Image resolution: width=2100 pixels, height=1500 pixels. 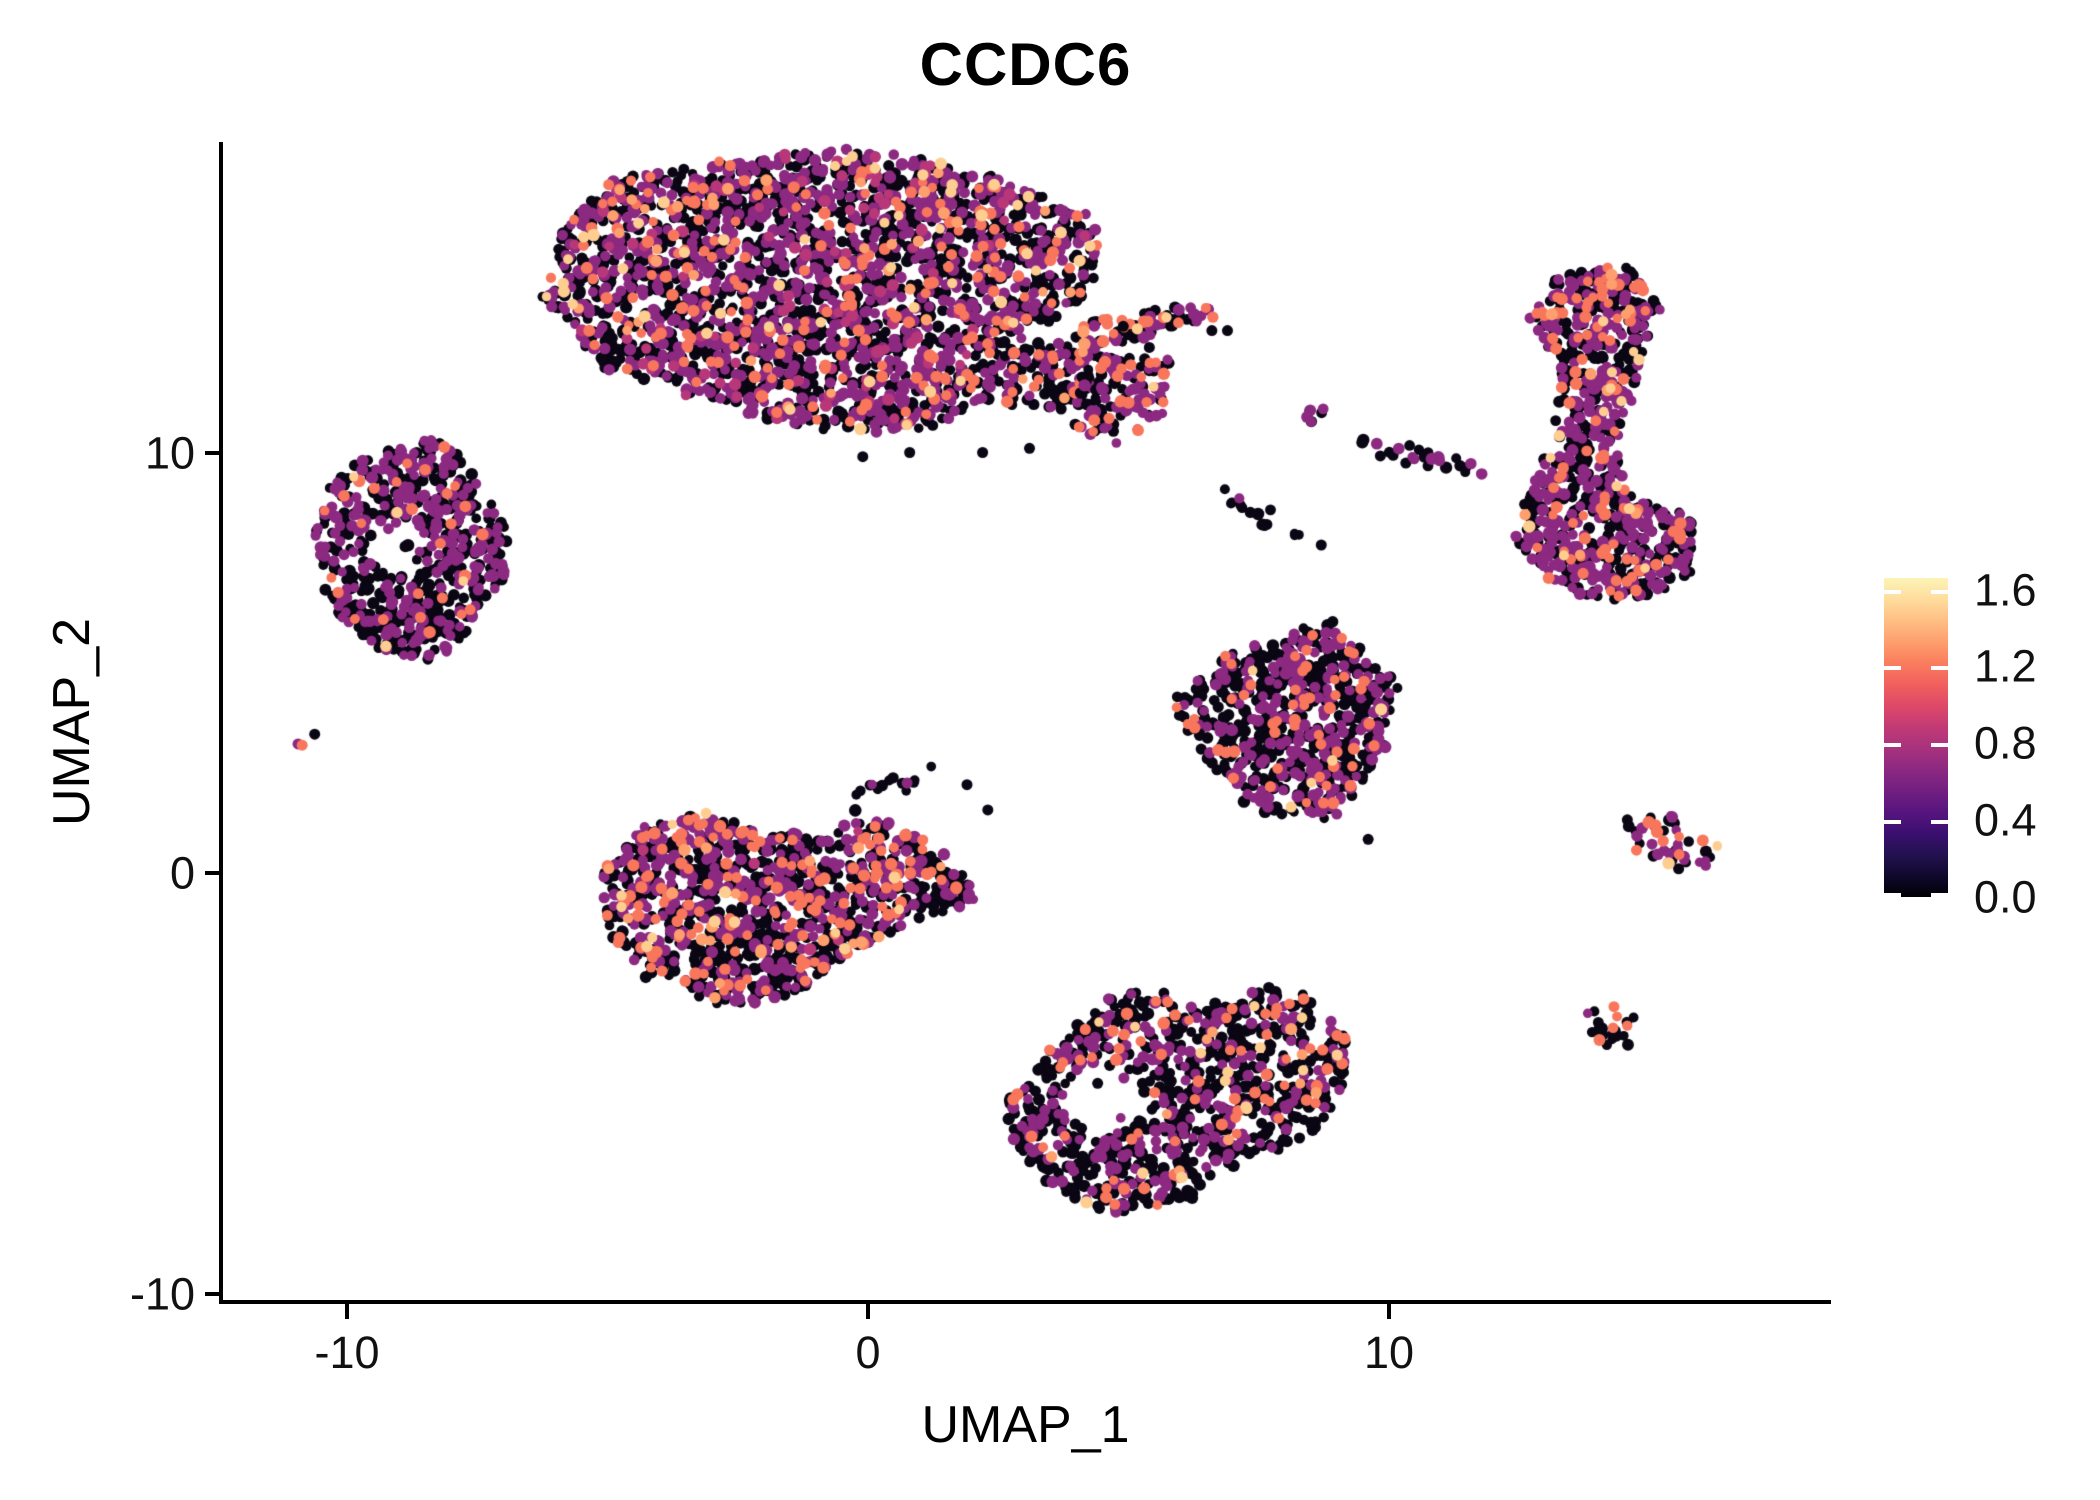 What do you see at coordinates (221, 723) in the screenshot?
I see `y-axis-line` at bounding box center [221, 723].